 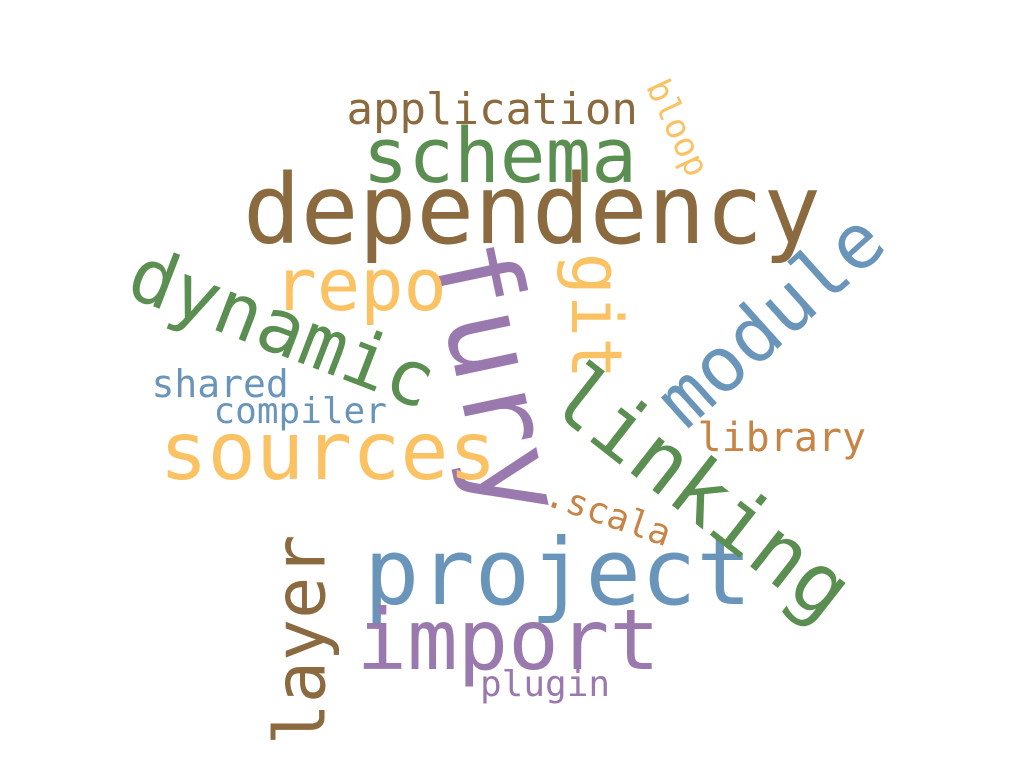 What do you see at coordinates (545, 684) in the screenshot?
I see `word-plugin: plugin` at bounding box center [545, 684].